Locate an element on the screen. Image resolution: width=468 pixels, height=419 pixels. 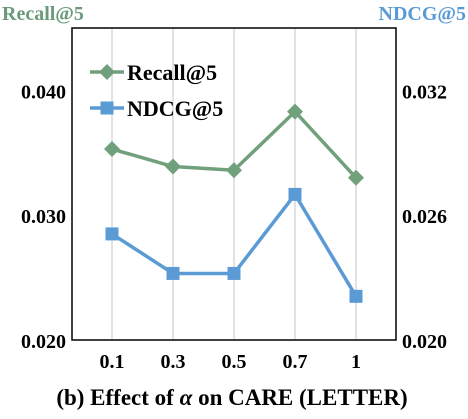
x-tick-label: 1 is located at coordinates (356, 362).